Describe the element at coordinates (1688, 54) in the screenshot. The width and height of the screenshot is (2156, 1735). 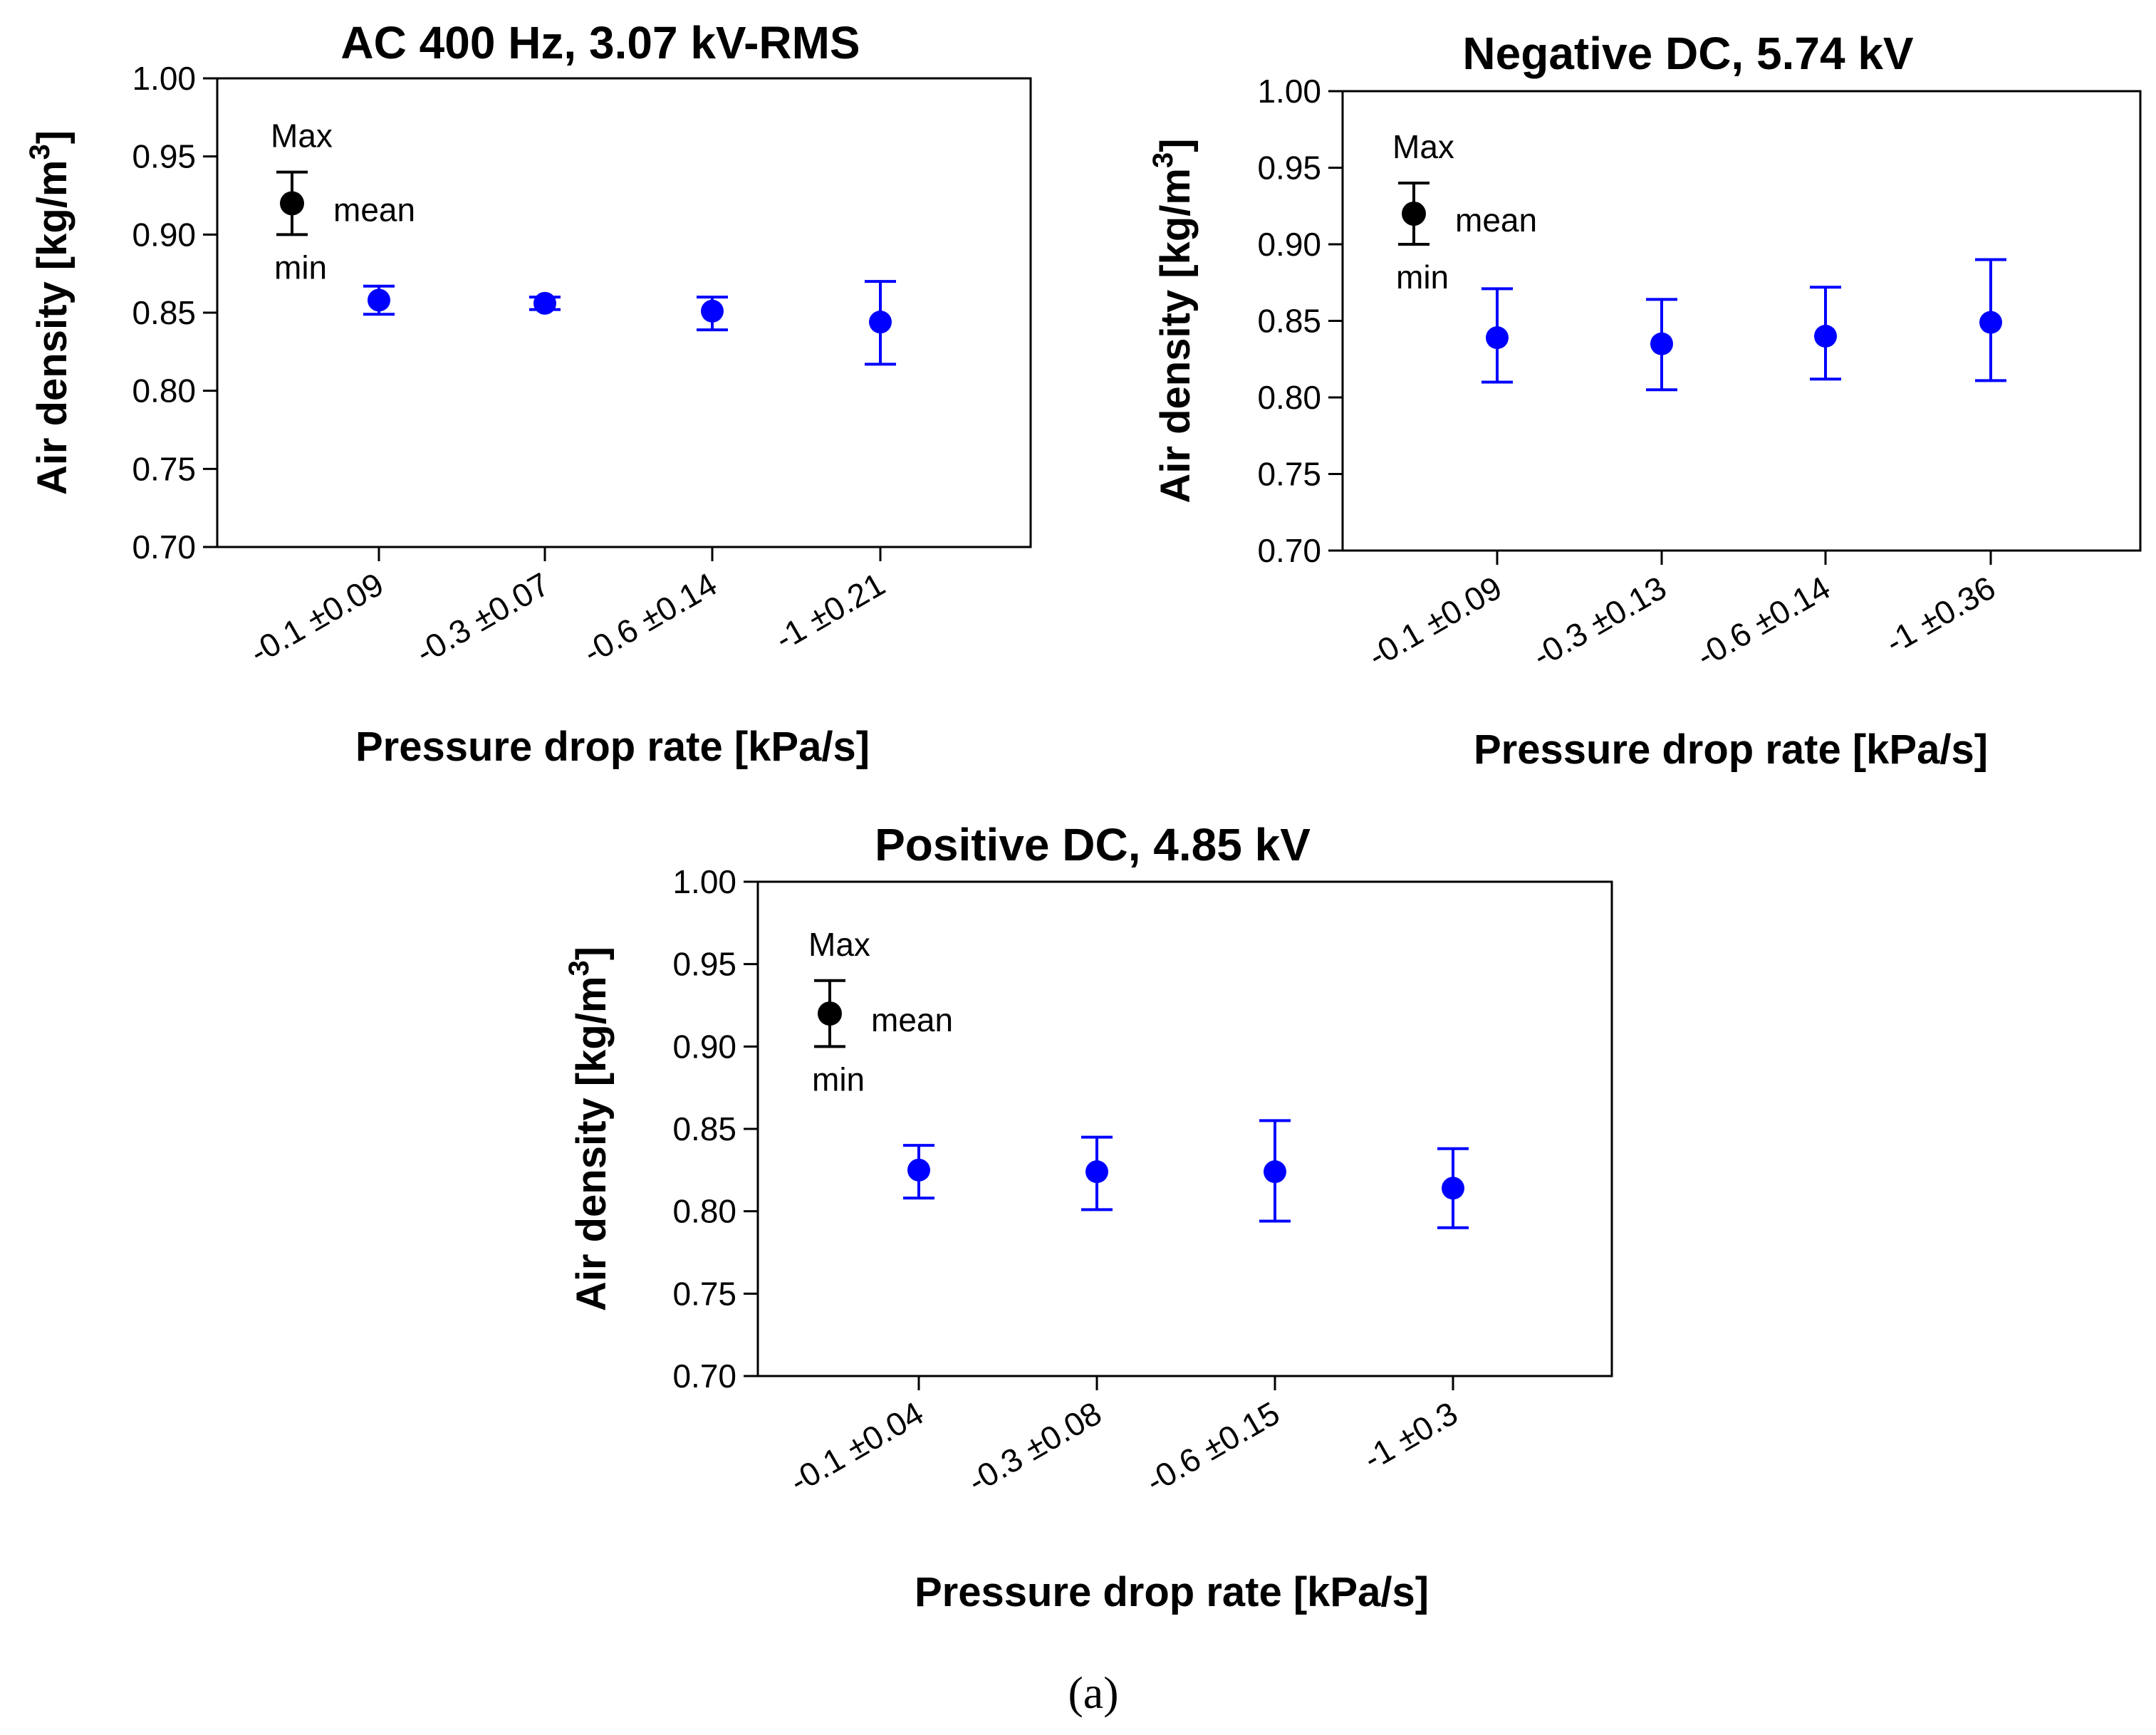
I see `chart-title: Negative DC, 5.74 kV` at that location.